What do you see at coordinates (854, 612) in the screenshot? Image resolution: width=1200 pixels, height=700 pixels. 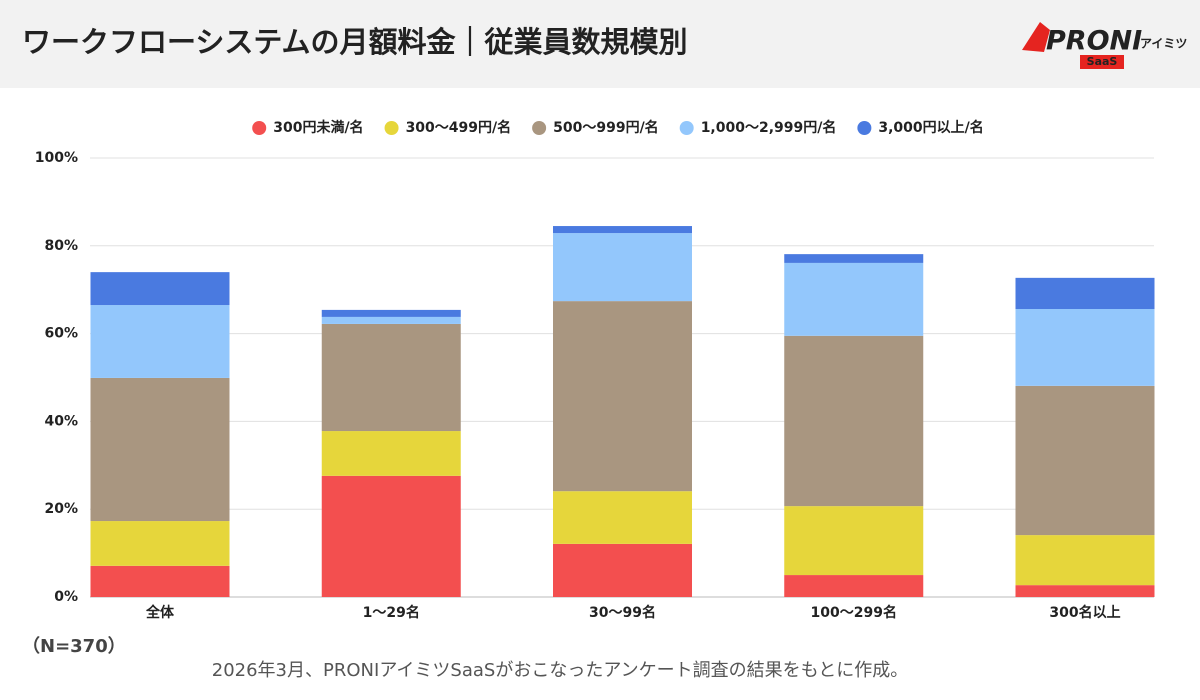 I see `x-tick-label: 100〜299名` at bounding box center [854, 612].